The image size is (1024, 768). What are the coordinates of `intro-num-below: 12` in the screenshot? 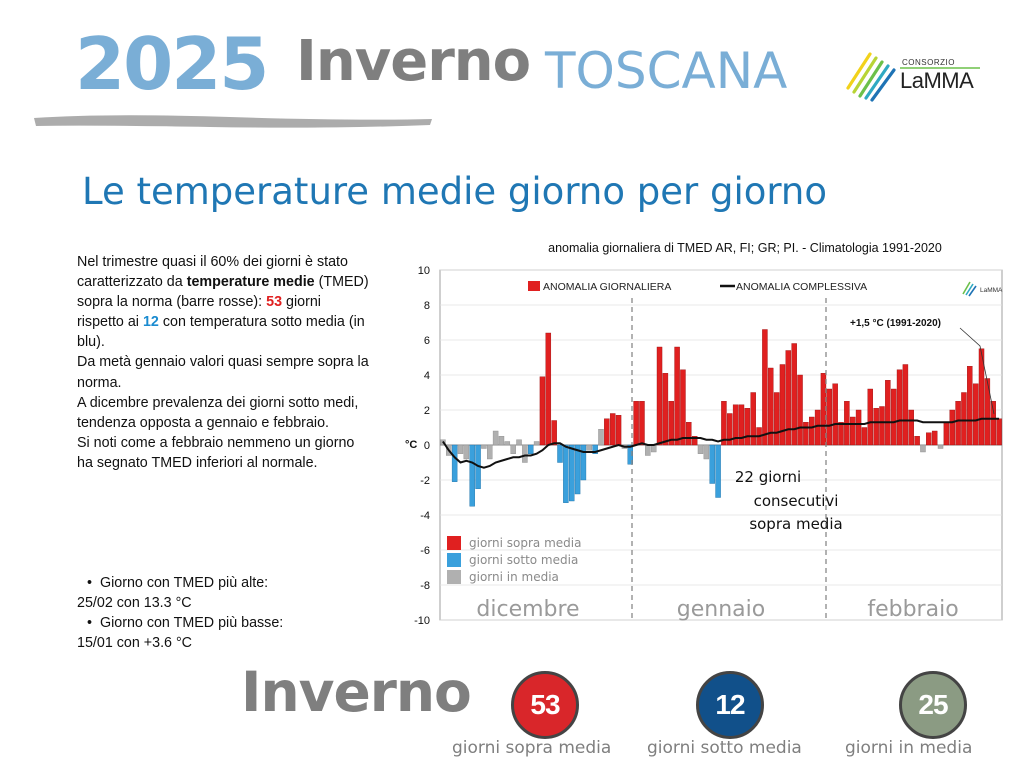 It's located at (150, 322).